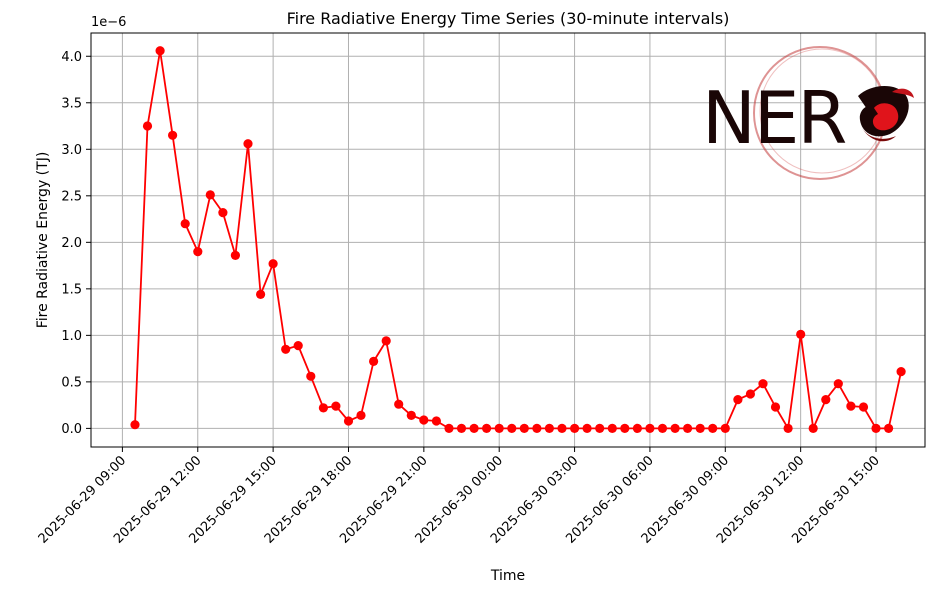  Describe the element at coordinates (71, 196) in the screenshot. I see `y-tick-label: 2.5` at that location.